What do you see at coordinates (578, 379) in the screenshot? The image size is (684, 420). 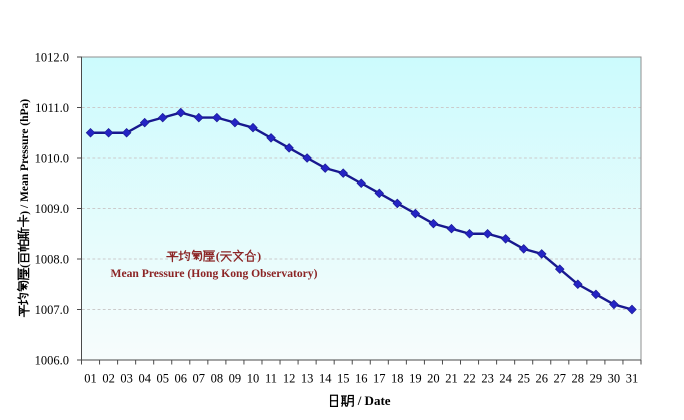 I see `svg-text: 28` at bounding box center [578, 379].